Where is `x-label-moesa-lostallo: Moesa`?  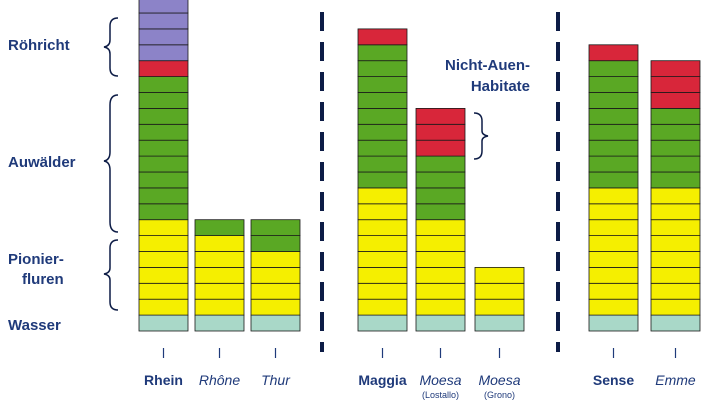 x-label-moesa-lostallo: Moesa is located at coordinates (440, 380).